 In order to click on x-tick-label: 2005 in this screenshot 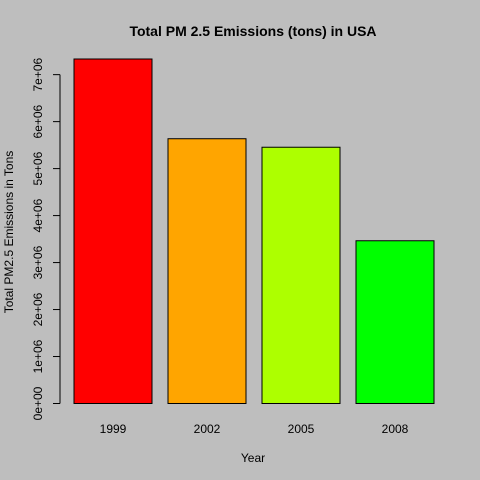, I will do `click(301, 429)`.